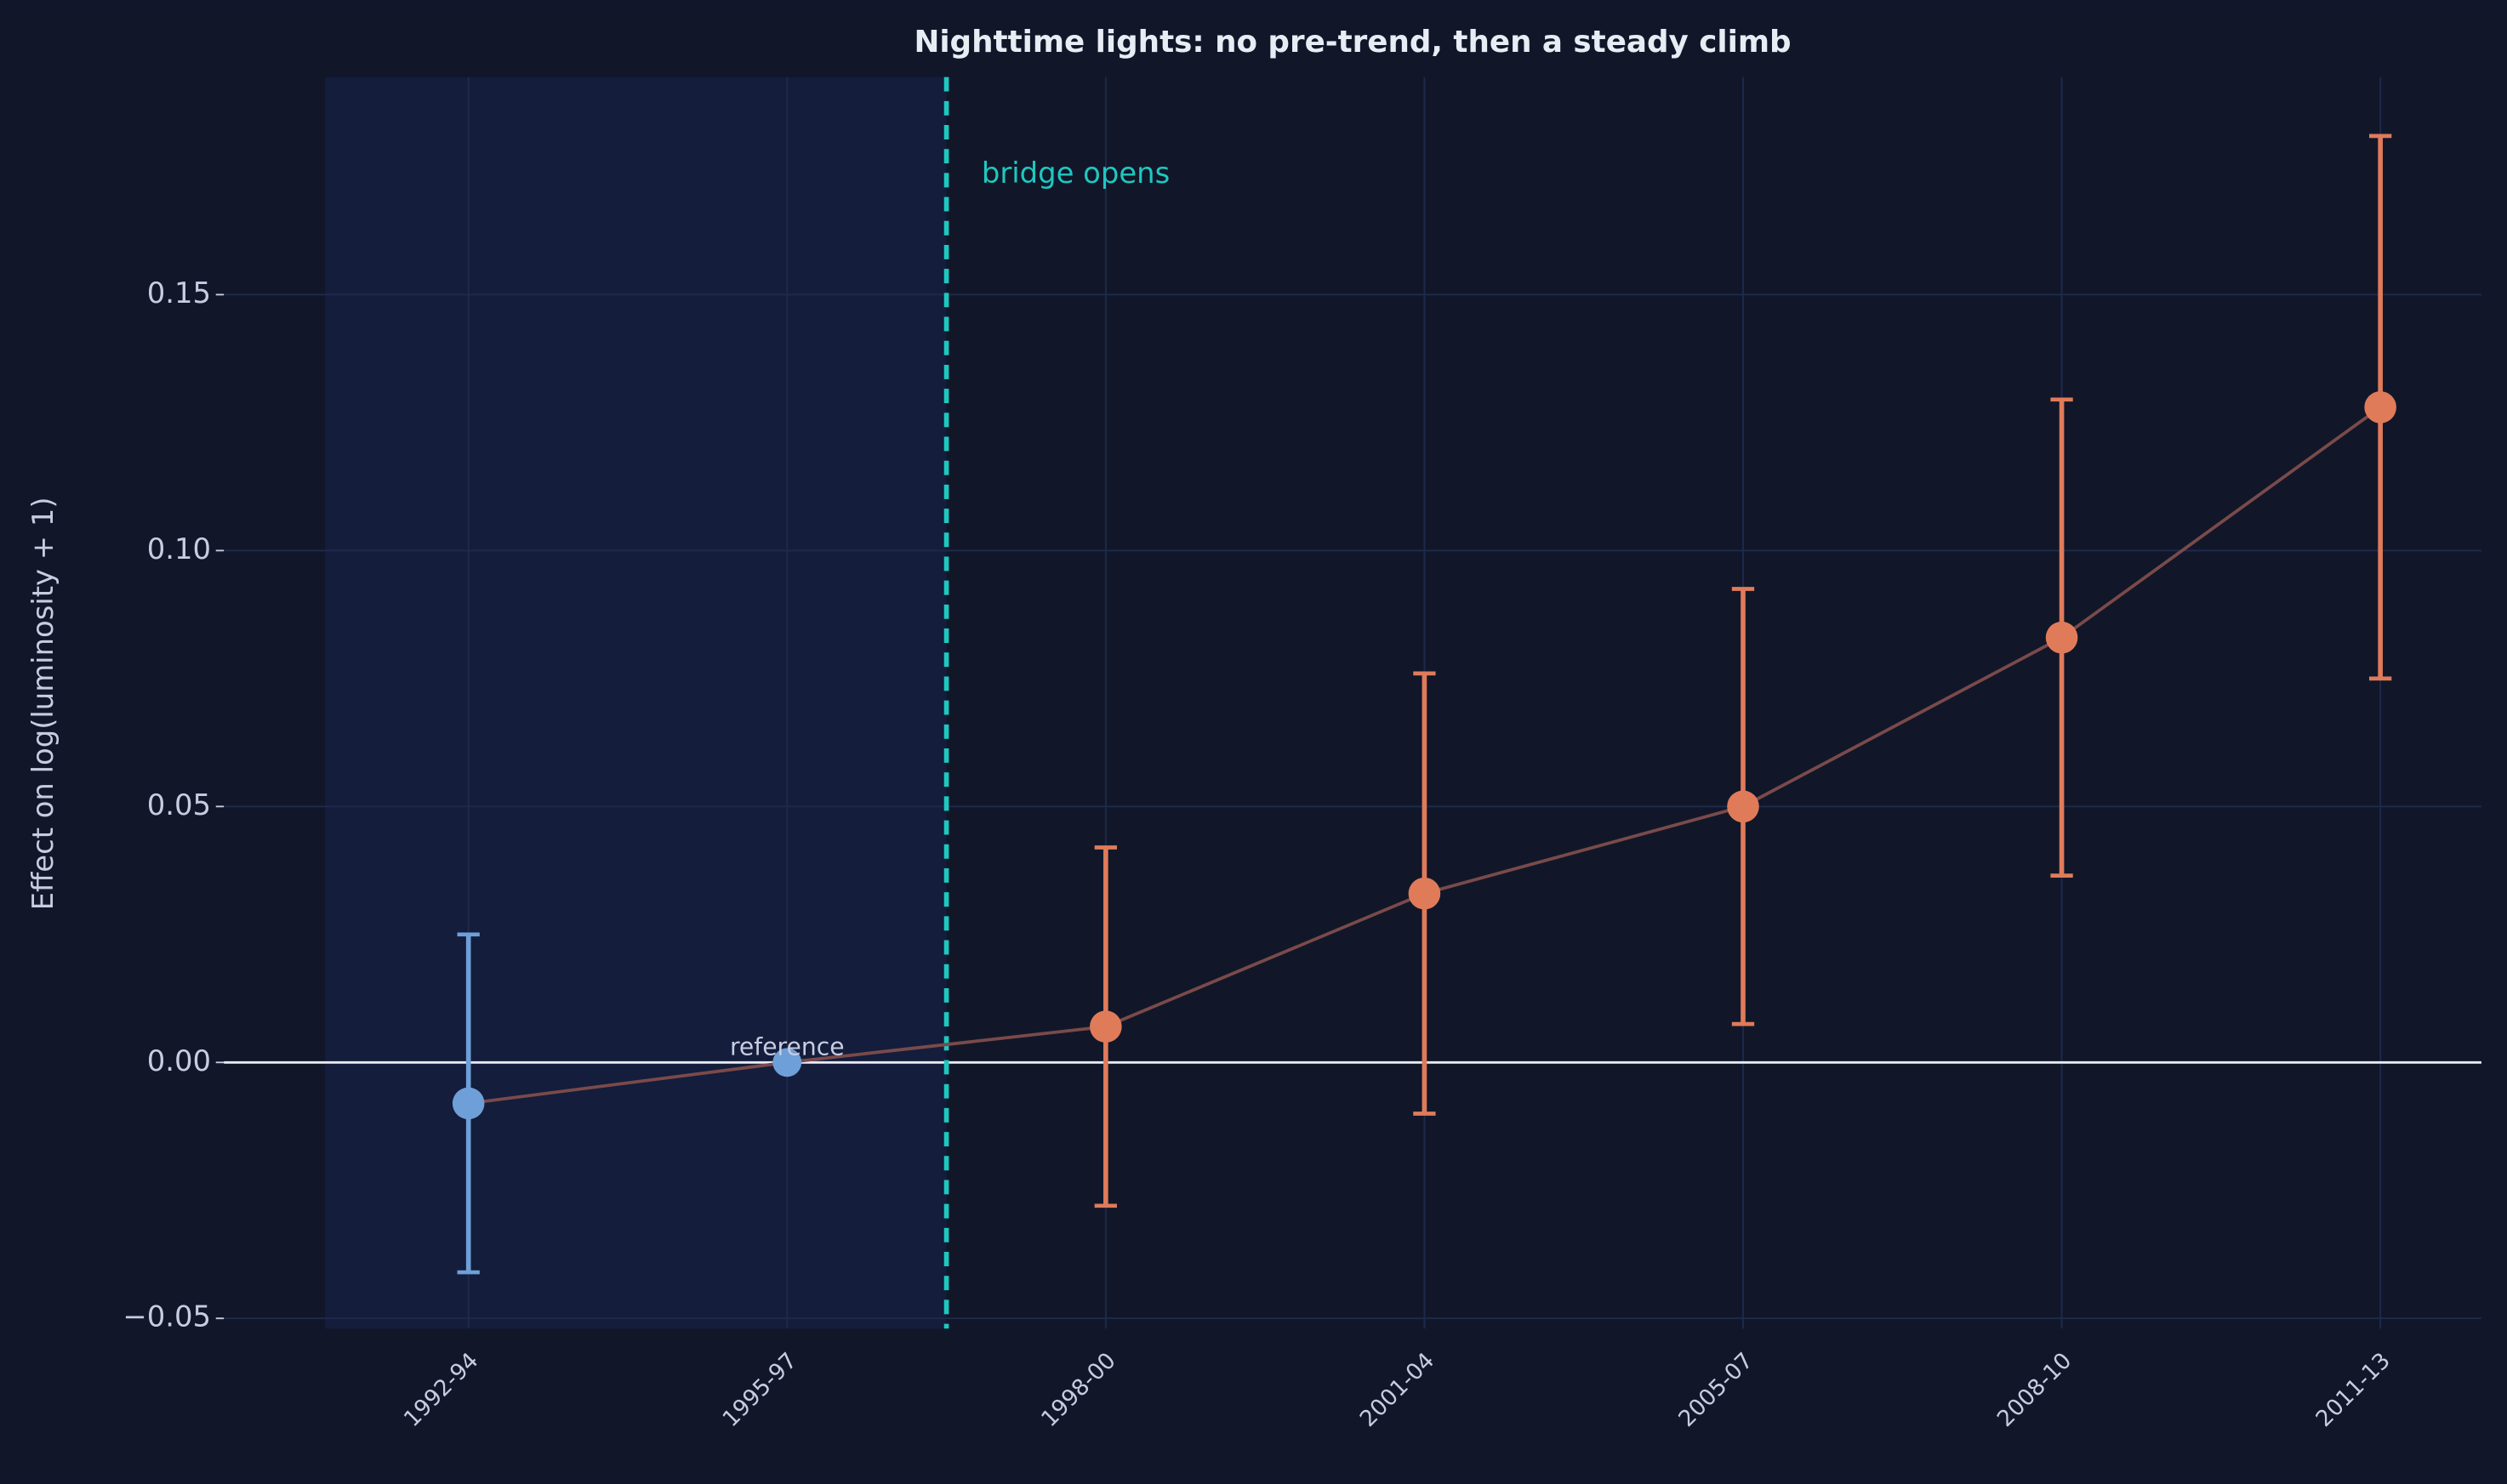 Image resolution: width=2507 pixels, height=1484 pixels. I want to click on y-tick-label: −0.05, so click(167, 1316).